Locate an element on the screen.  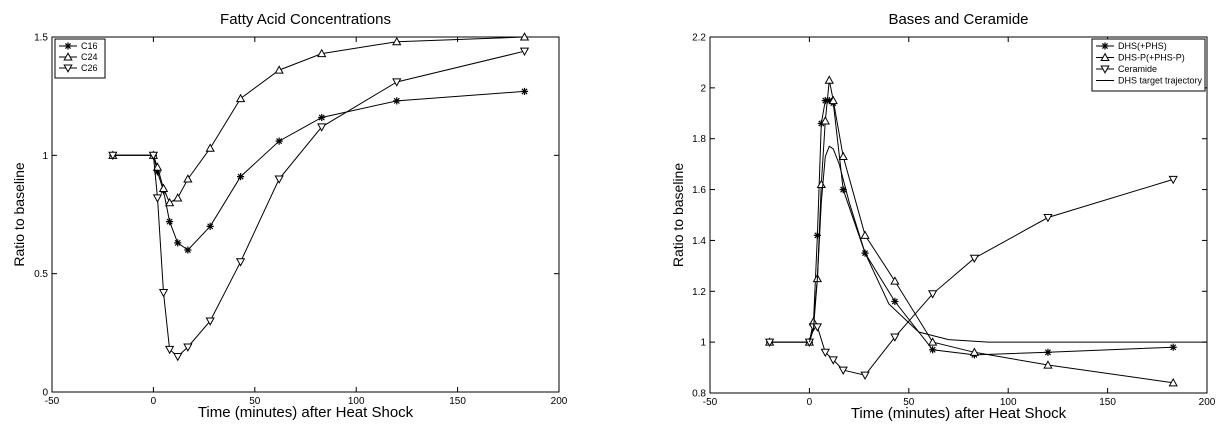
y-tick-label: 1.6 is located at coordinates (699, 190).